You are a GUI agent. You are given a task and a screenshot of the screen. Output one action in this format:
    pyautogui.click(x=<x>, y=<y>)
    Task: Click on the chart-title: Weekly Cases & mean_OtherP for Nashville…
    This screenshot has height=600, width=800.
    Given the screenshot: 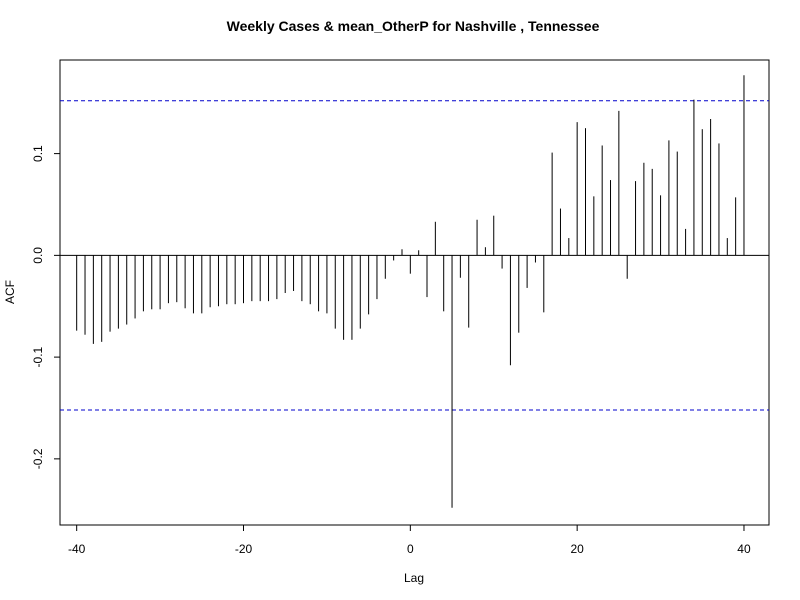 What is the action you would take?
    pyautogui.click(x=413, y=26)
    